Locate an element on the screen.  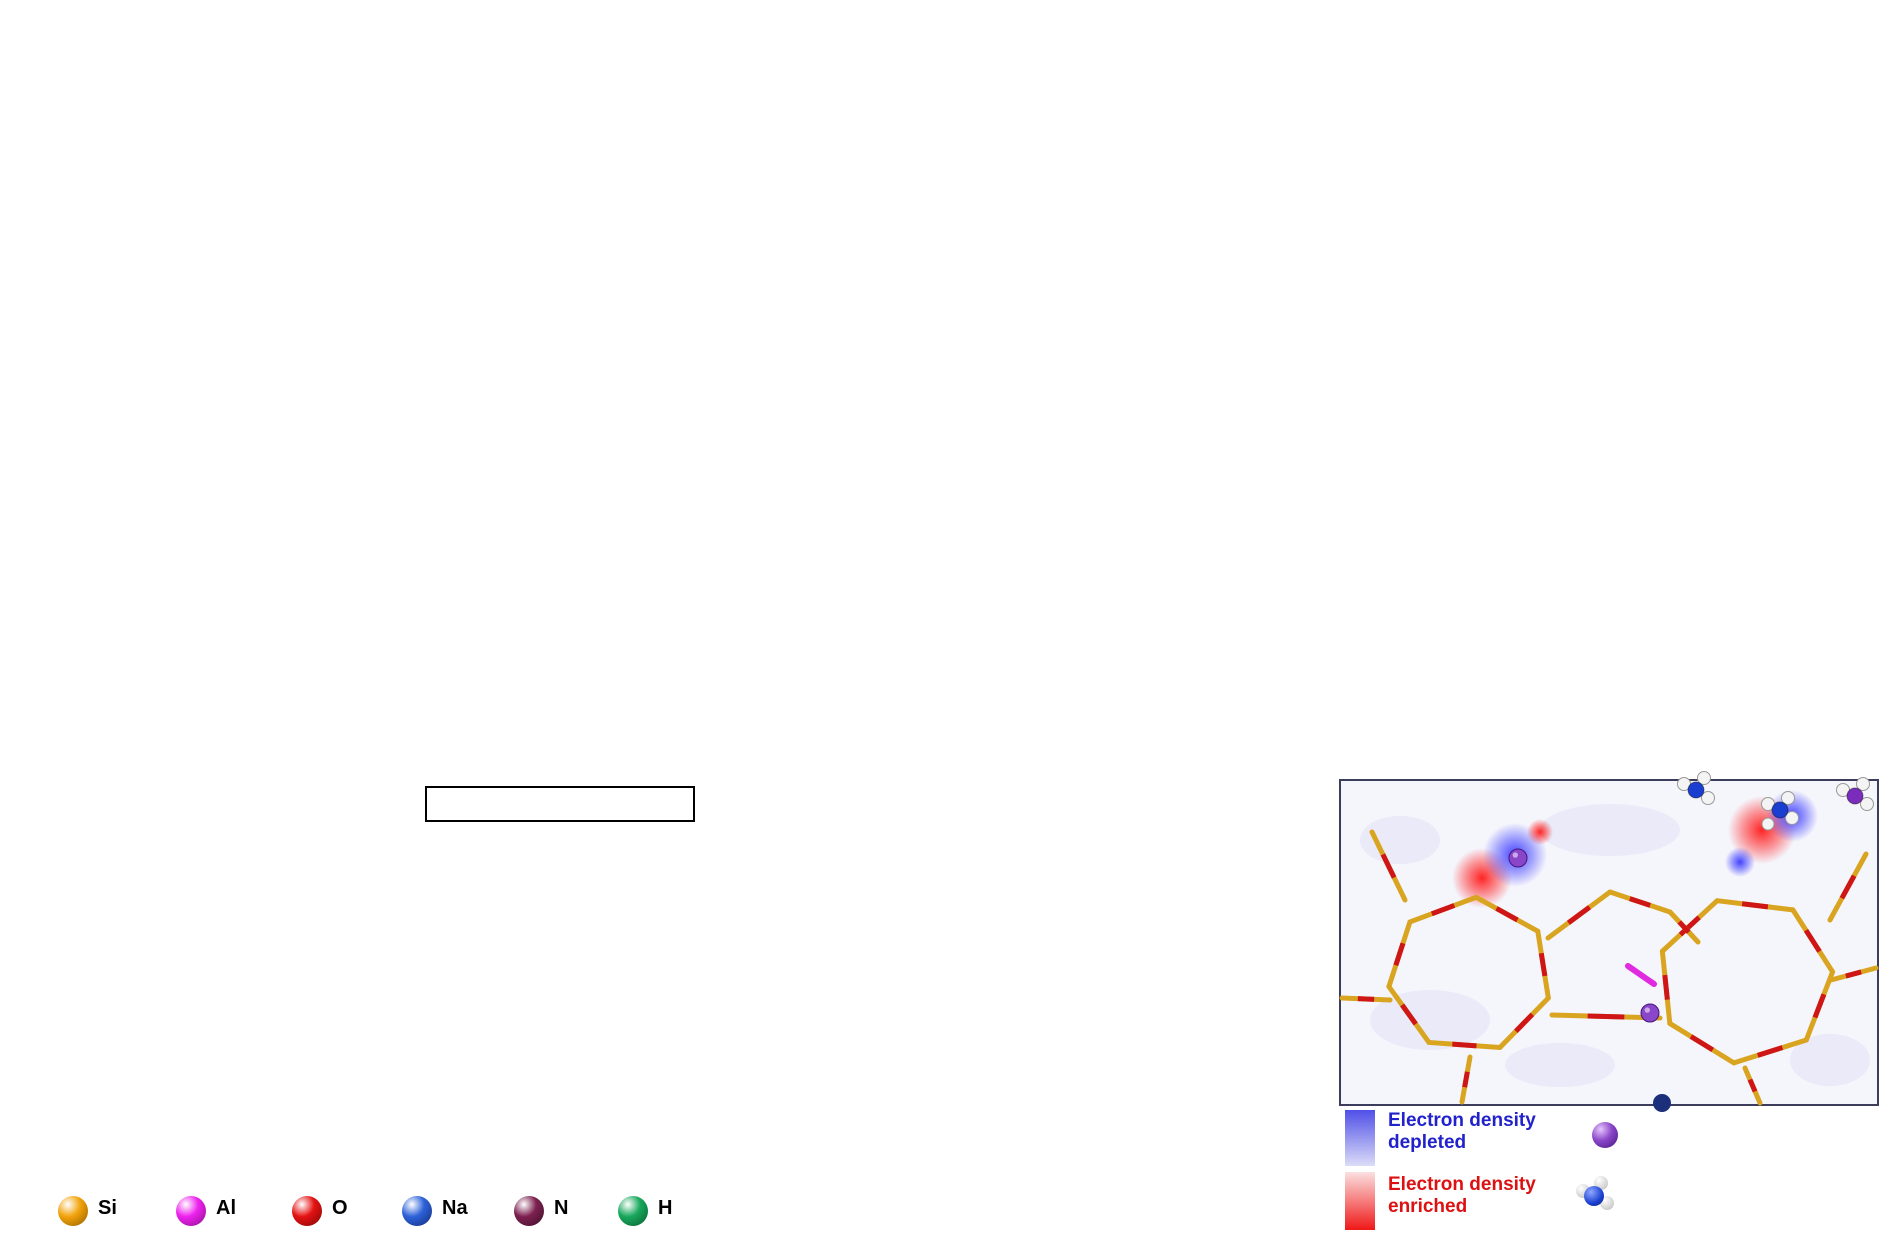
enriched-gradient-bar is located at coordinates (1360, 1201).